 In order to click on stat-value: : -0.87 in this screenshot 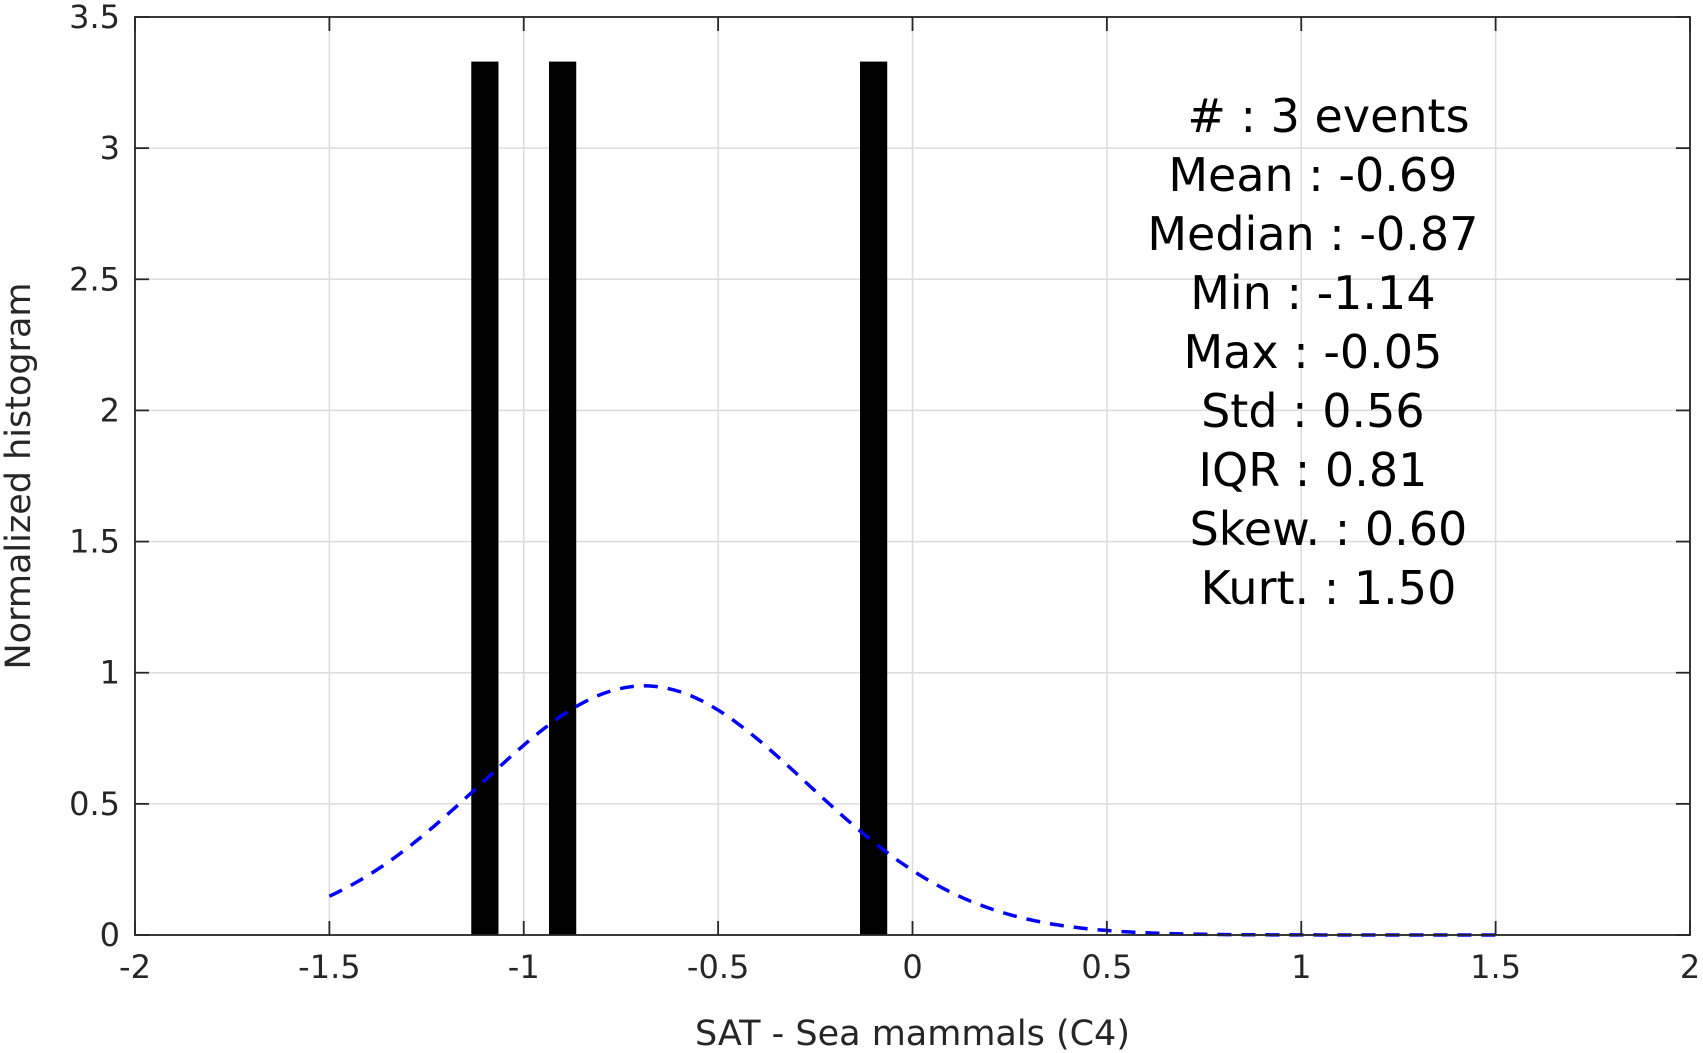, I will do `click(1397, 234)`.